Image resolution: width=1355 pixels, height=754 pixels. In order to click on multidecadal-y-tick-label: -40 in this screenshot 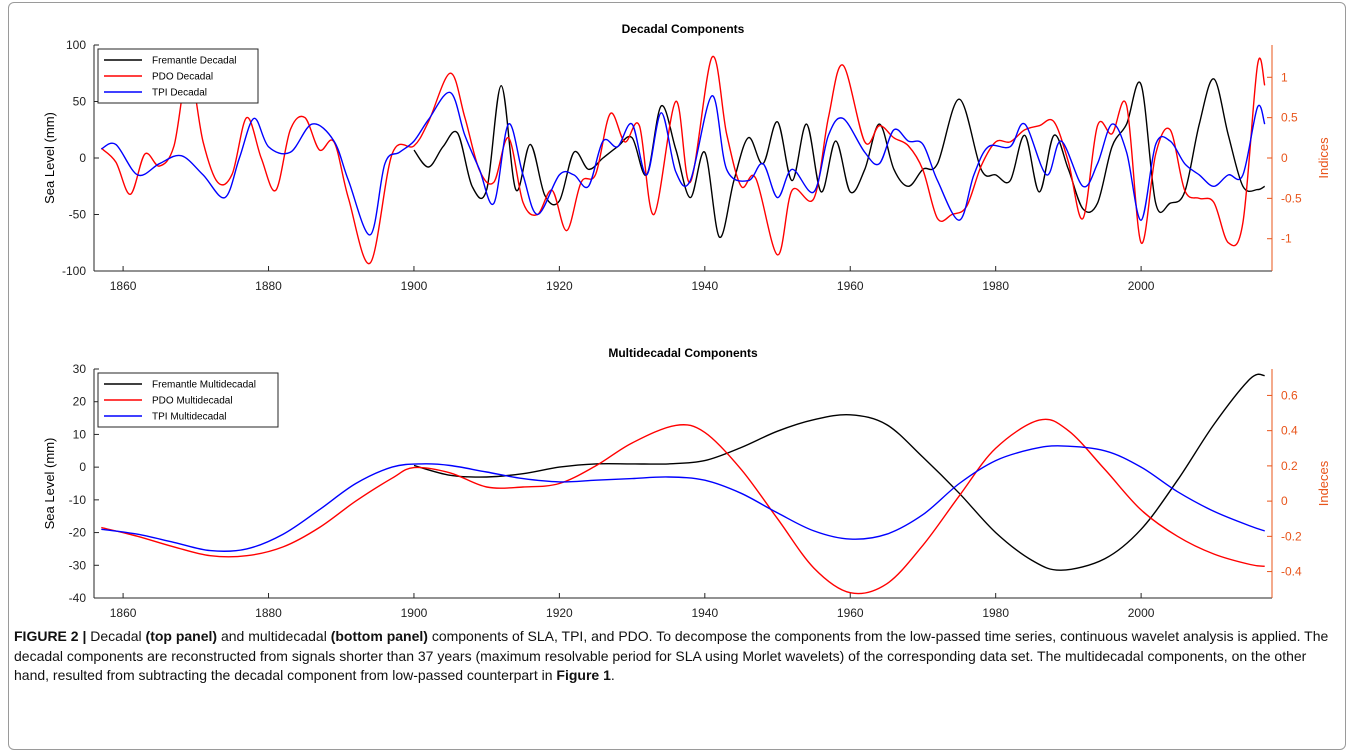, I will do `click(78, 598)`.